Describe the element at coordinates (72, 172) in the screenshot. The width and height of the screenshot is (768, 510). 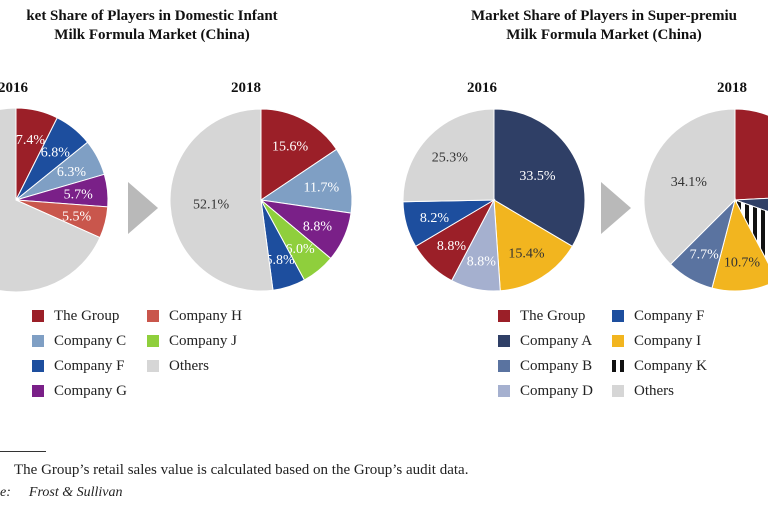
I see `pie-label-company-c: 6.3%` at that location.